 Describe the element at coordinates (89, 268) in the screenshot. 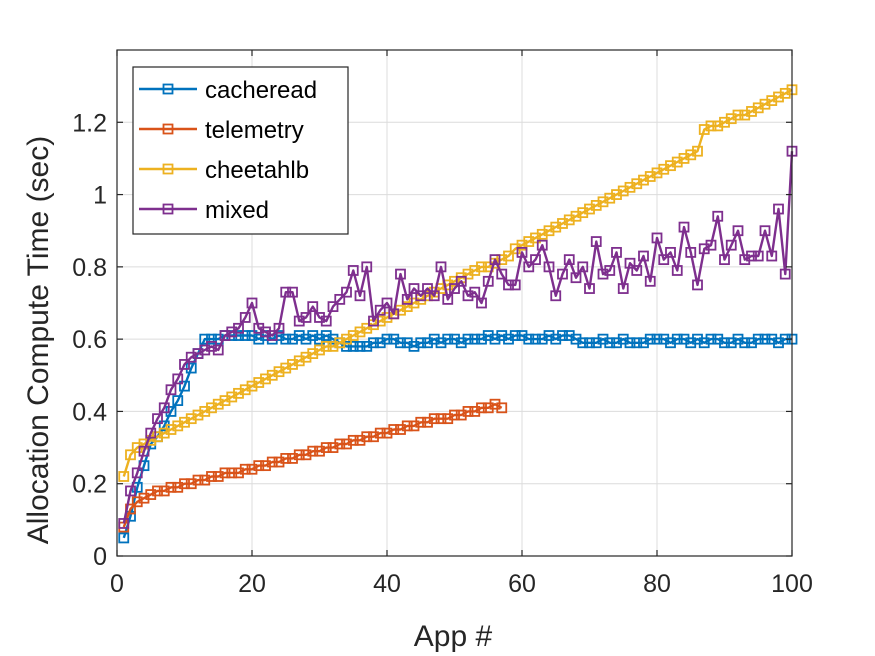

I see `y-tick-label: 0.8` at that location.